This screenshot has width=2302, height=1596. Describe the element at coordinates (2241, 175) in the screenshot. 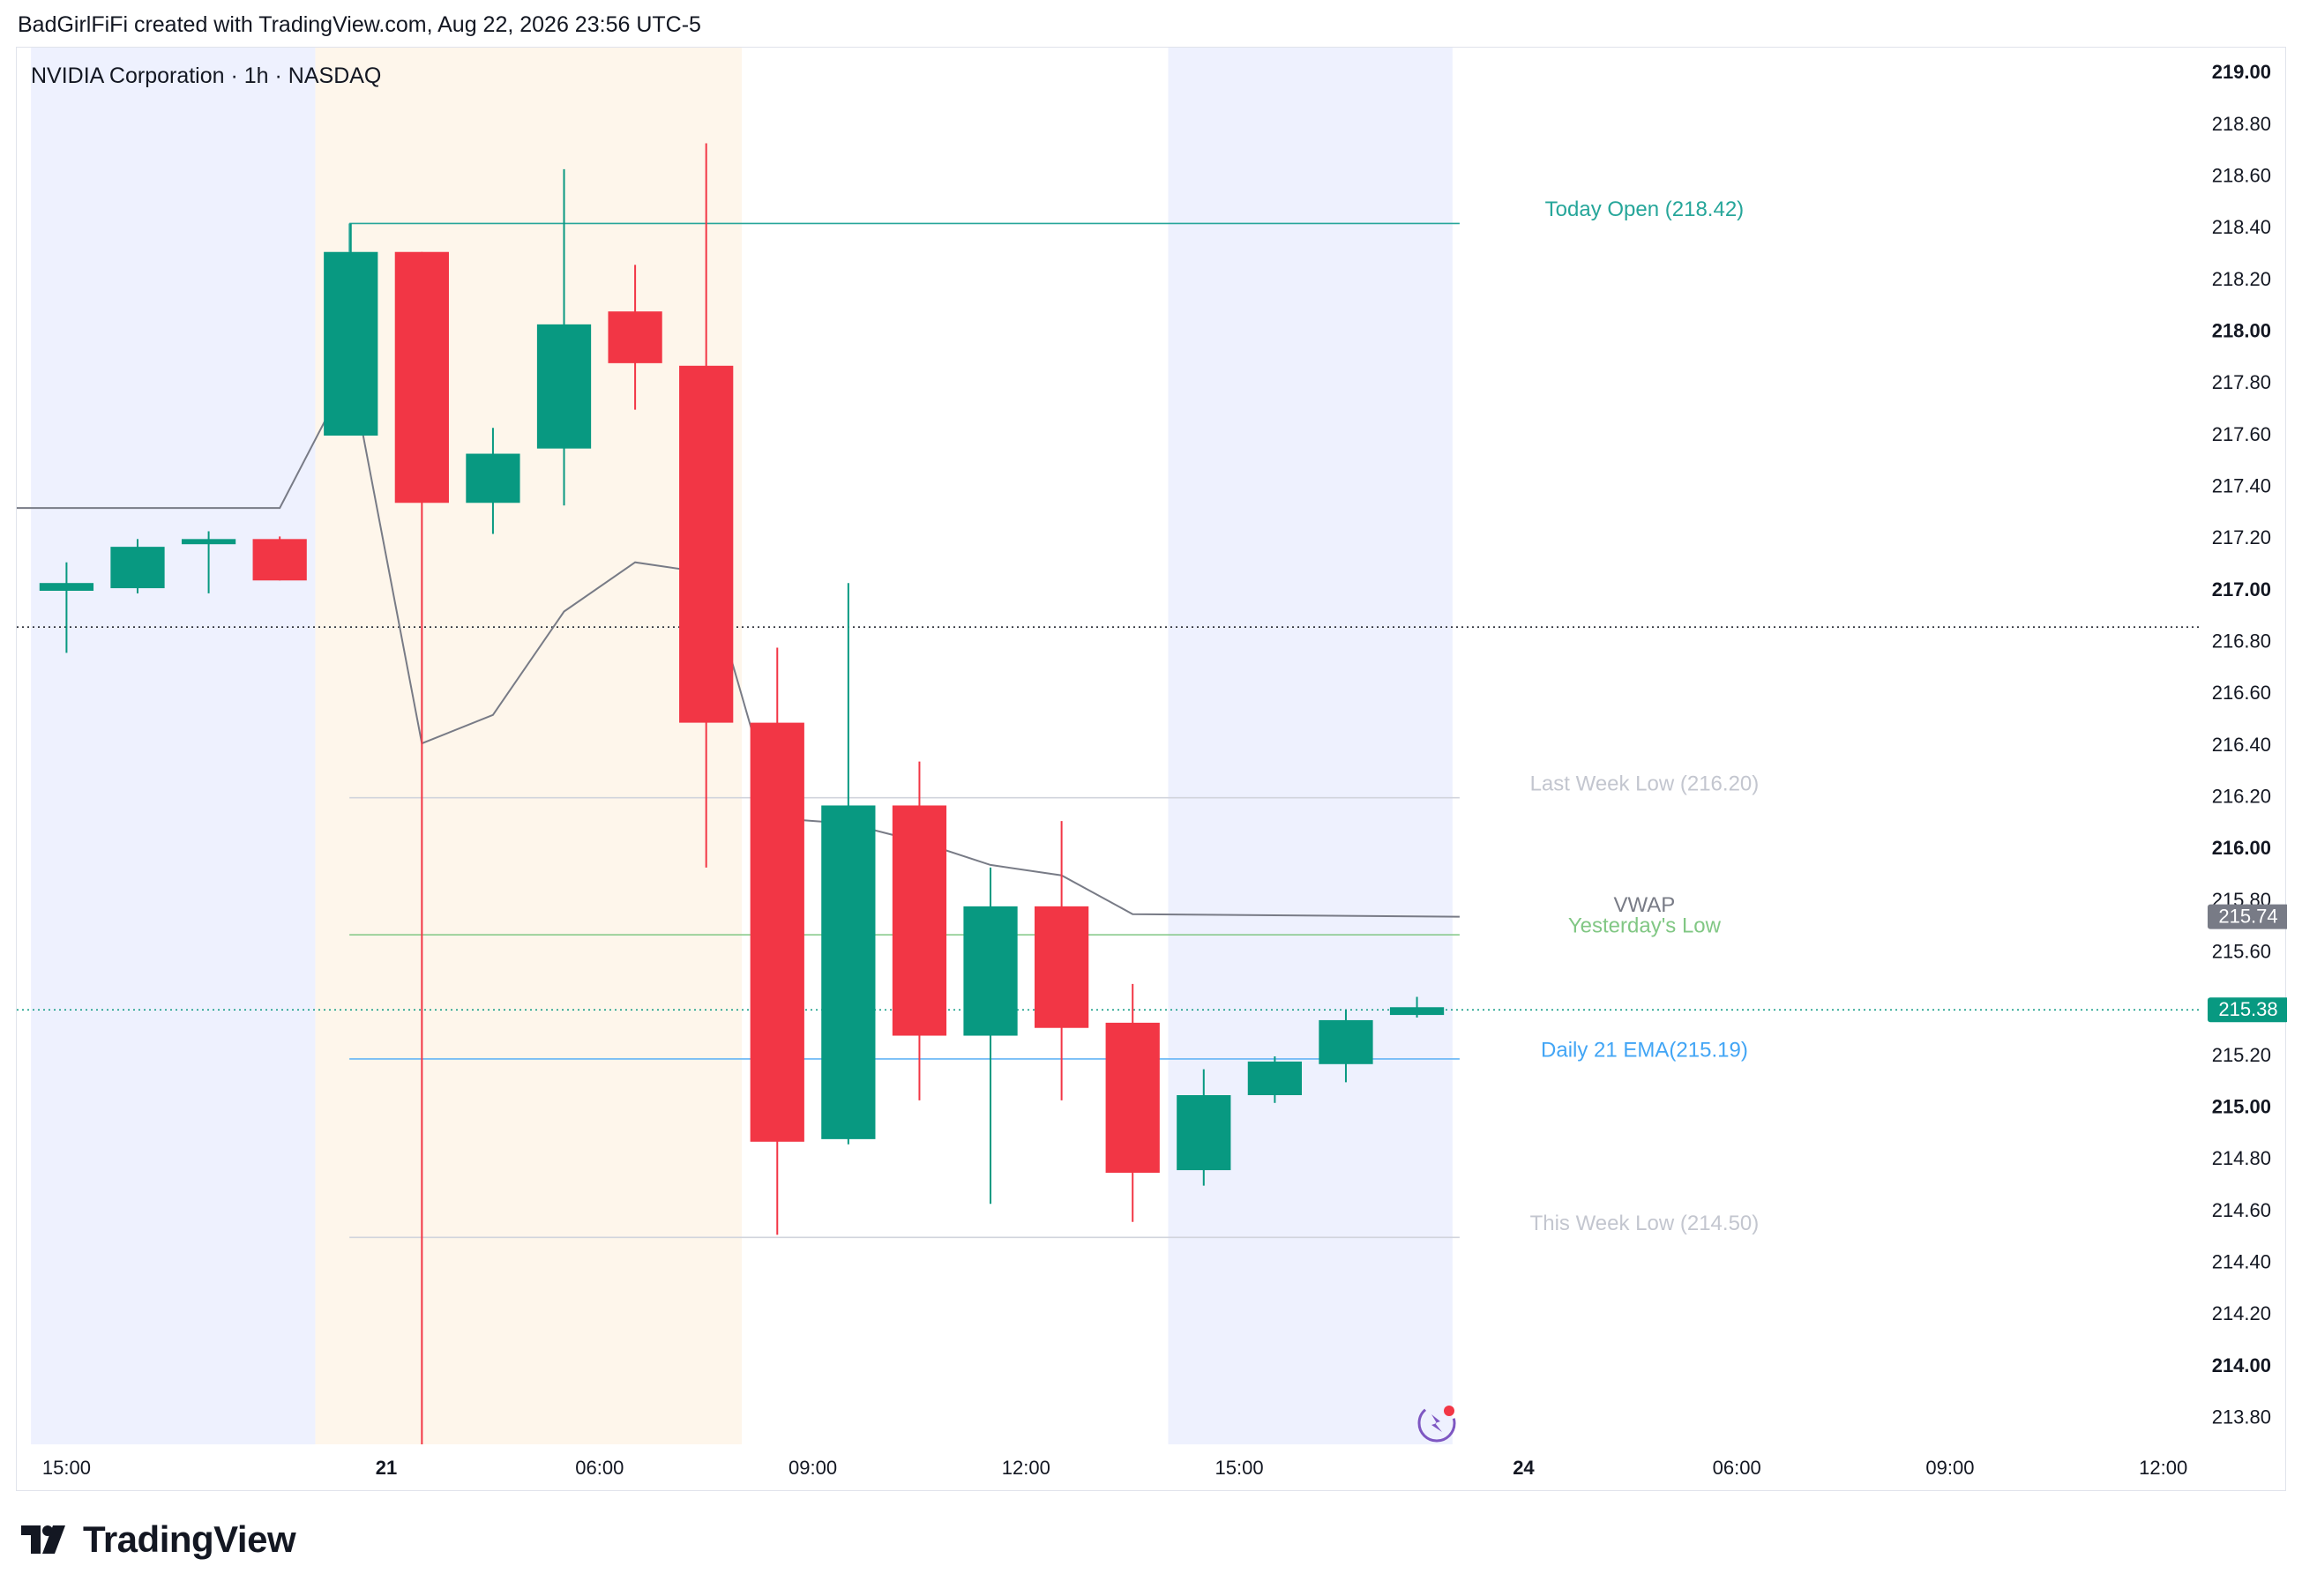

I see `y-tick-label: 218.60` at that location.